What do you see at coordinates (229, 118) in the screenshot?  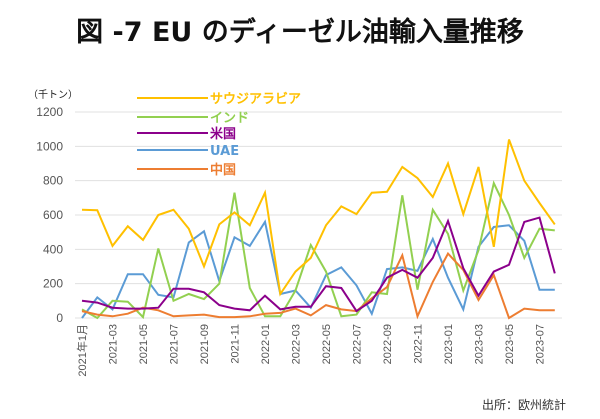 I see `legend-label: インド` at bounding box center [229, 118].